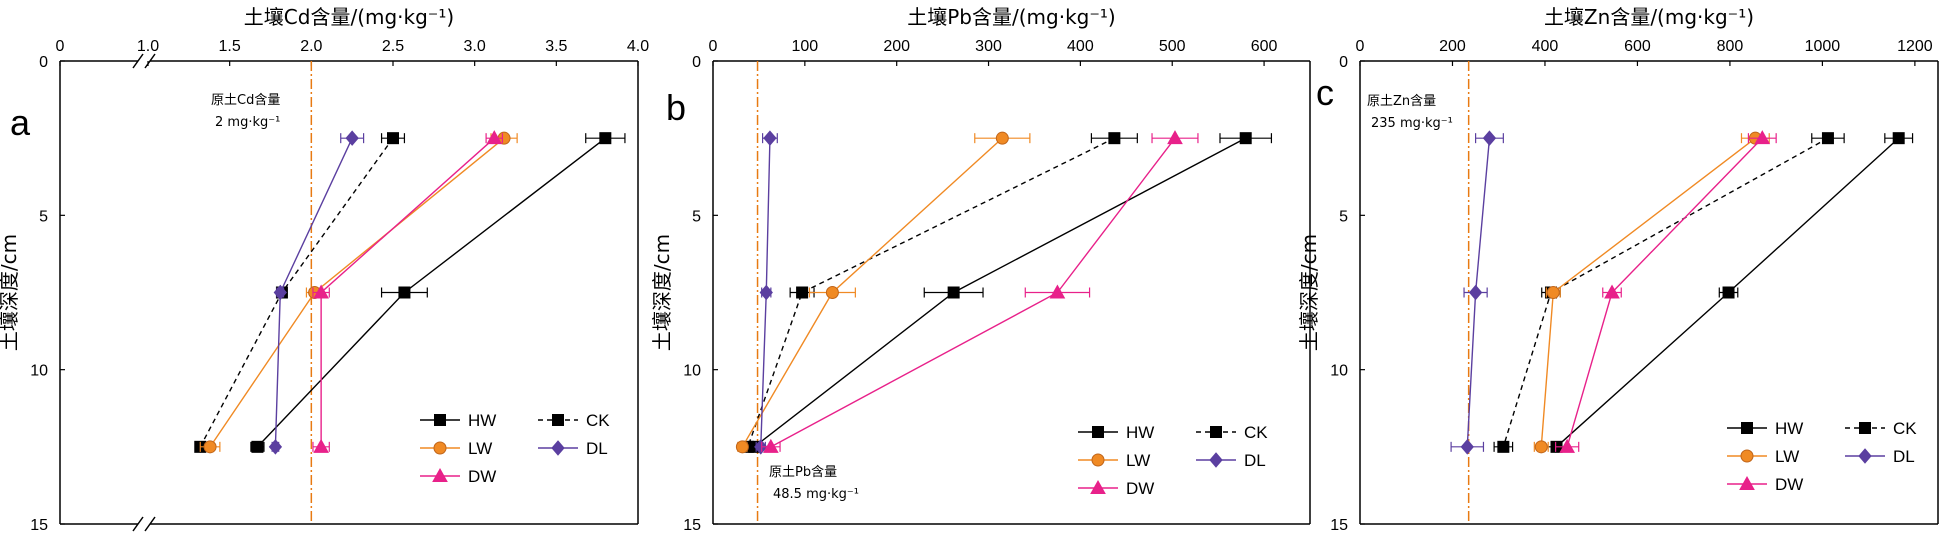 The image size is (1949, 535). What do you see at coordinates (556, 46) in the screenshot?
I see `x-tick-label: 3.5` at bounding box center [556, 46].